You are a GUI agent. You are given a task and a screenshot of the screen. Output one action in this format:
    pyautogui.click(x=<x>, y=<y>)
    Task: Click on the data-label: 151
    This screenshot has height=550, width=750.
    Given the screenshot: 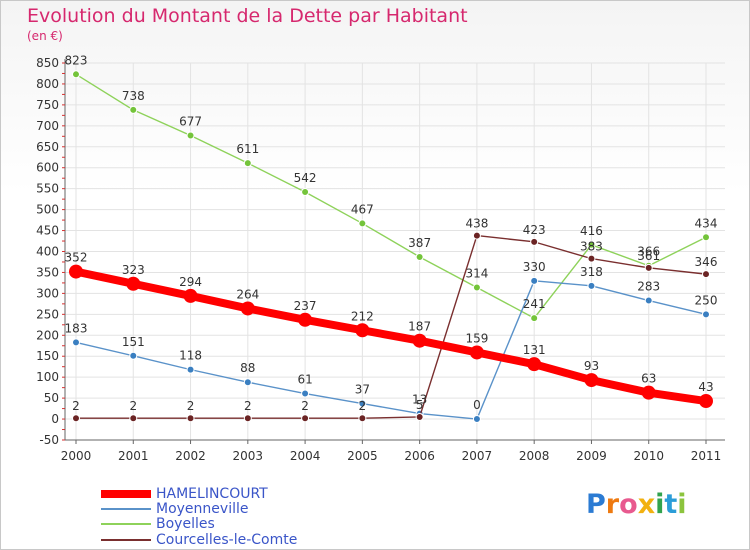 What is the action you would take?
    pyautogui.click(x=133, y=342)
    